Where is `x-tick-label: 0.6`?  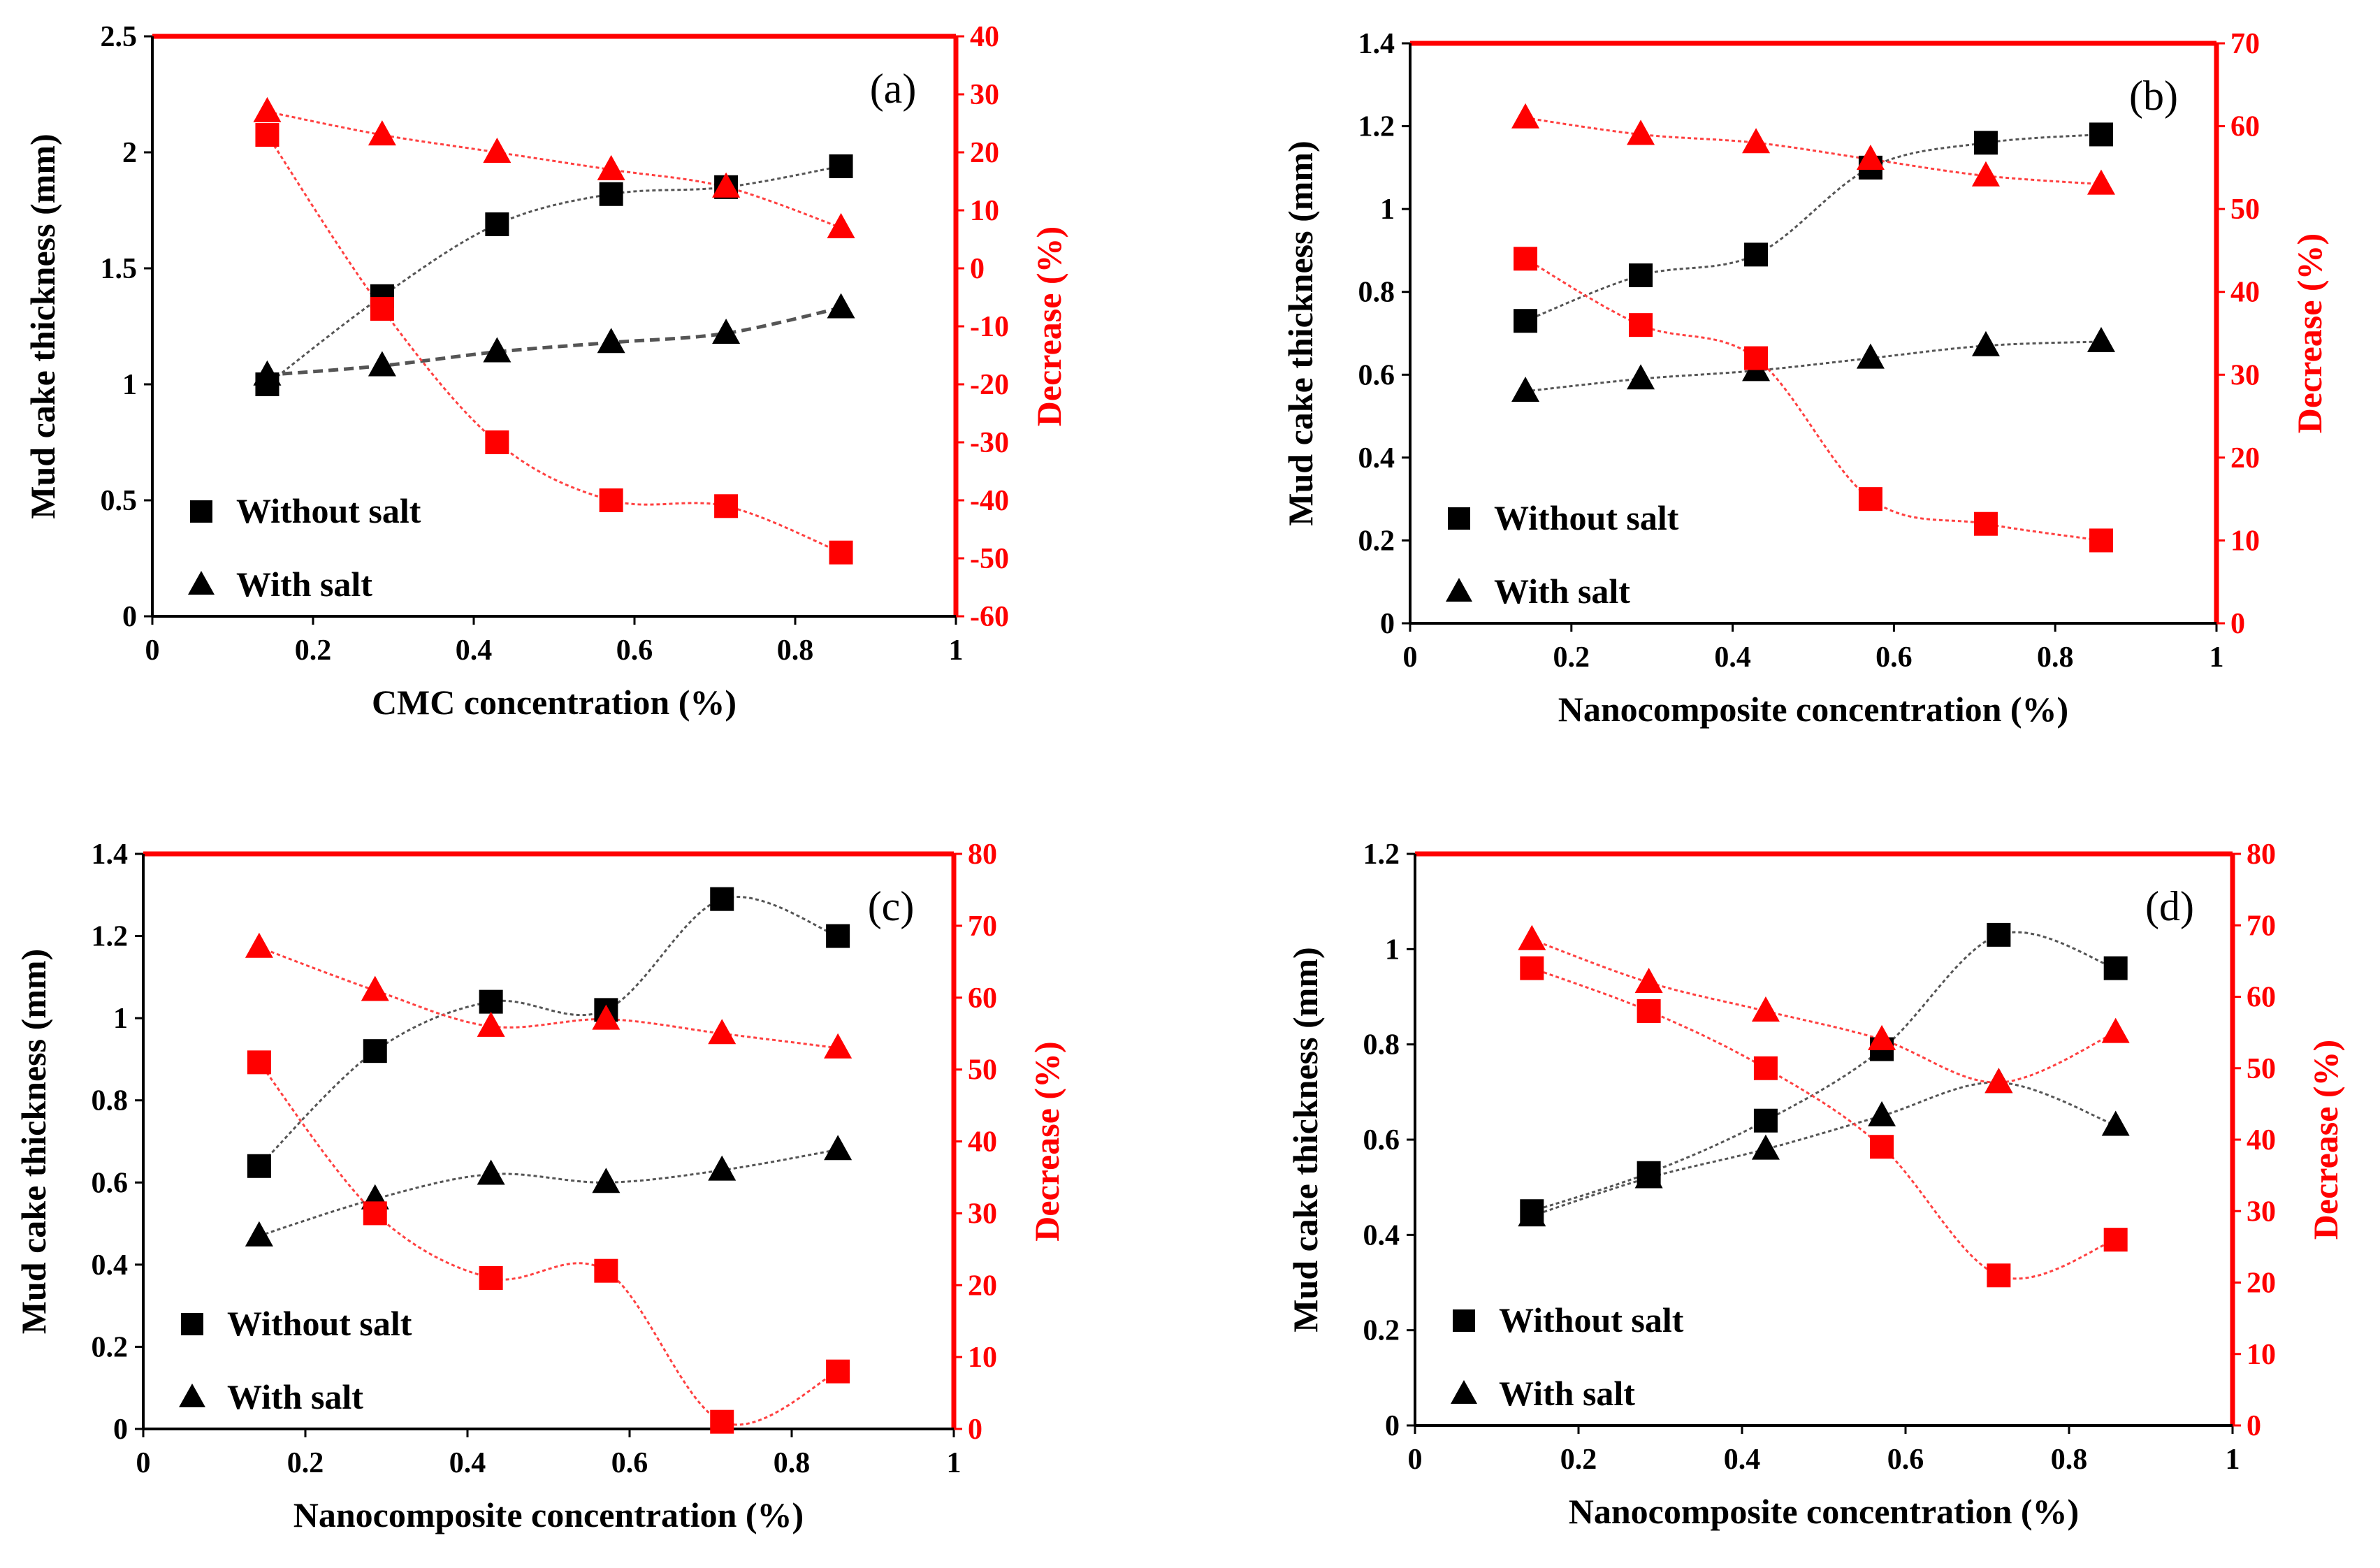
x-tick-label: 0.6 is located at coordinates (1894, 657).